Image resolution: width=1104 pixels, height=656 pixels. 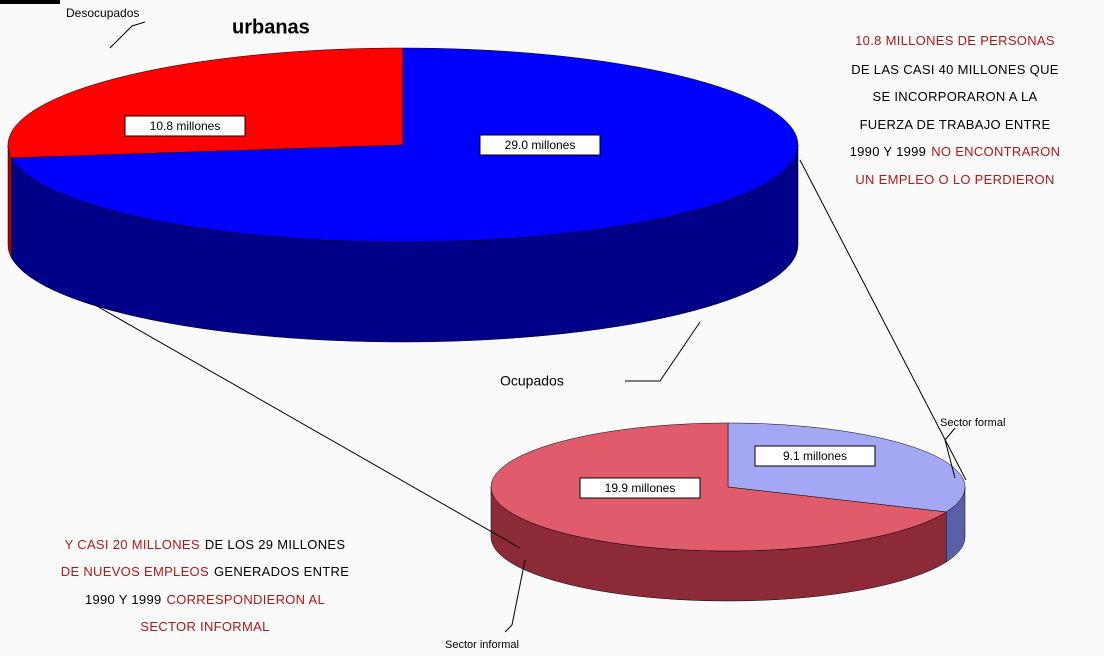 I want to click on annotation-line: FUERZA DE TRABAJO ENTRE, so click(x=955, y=124).